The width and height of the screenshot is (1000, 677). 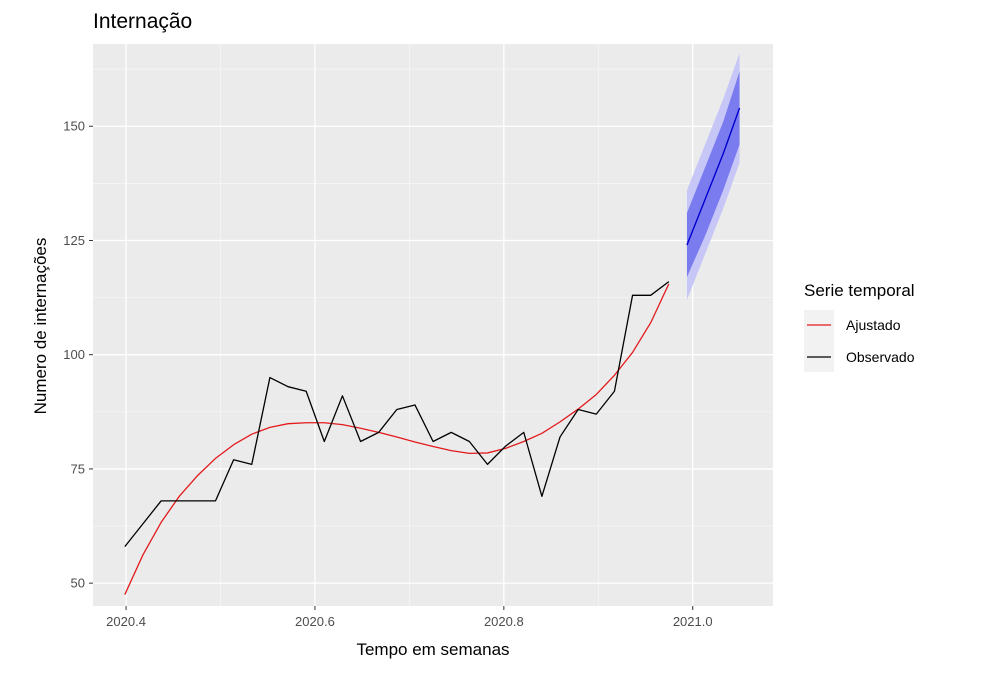 What do you see at coordinates (693, 621) in the screenshot?
I see `x-tick-label: 2021.0` at bounding box center [693, 621].